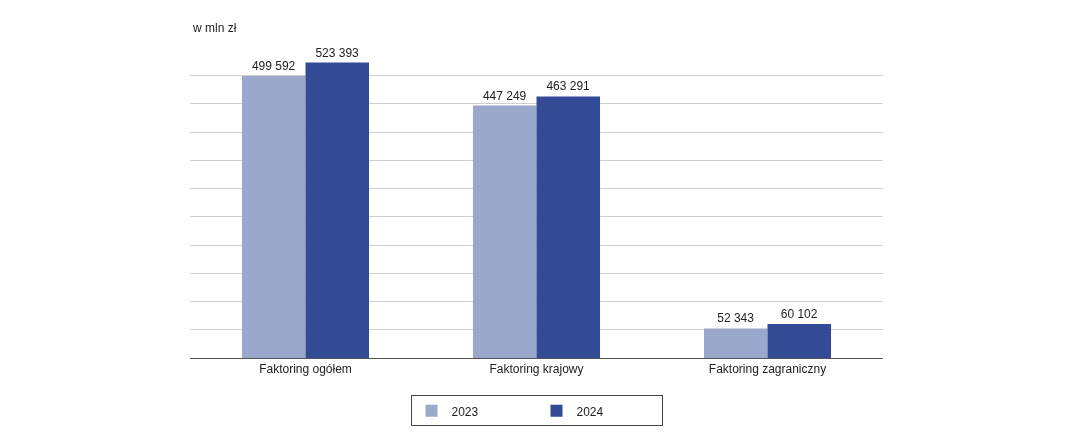 This screenshot has height=438, width=1069. I want to click on y-axis-title: w mln zł, so click(214, 28).